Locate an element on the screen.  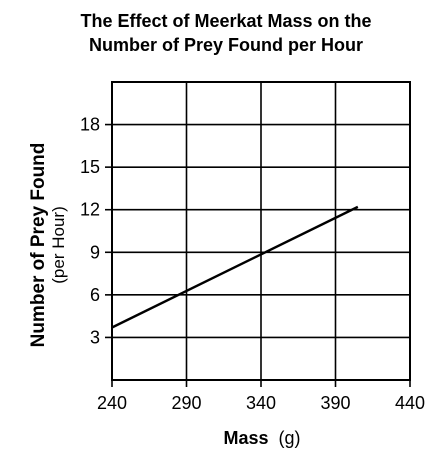
chart-title-line-2: Number of Prey Found per Hour is located at coordinates (226, 45).